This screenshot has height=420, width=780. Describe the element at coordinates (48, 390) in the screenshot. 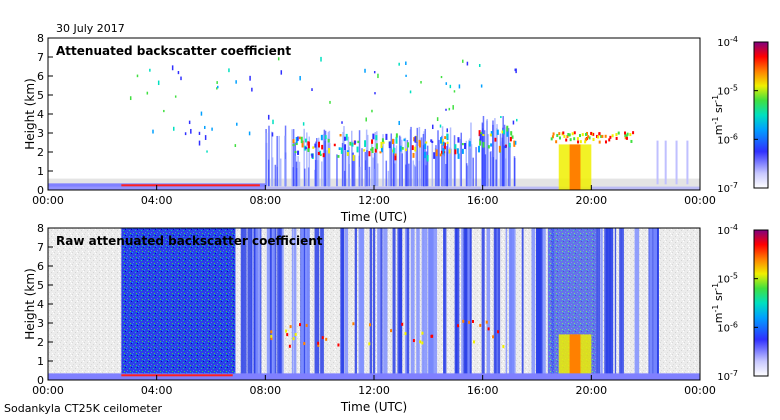

I see `x-tick-label: 00:00` at that location.